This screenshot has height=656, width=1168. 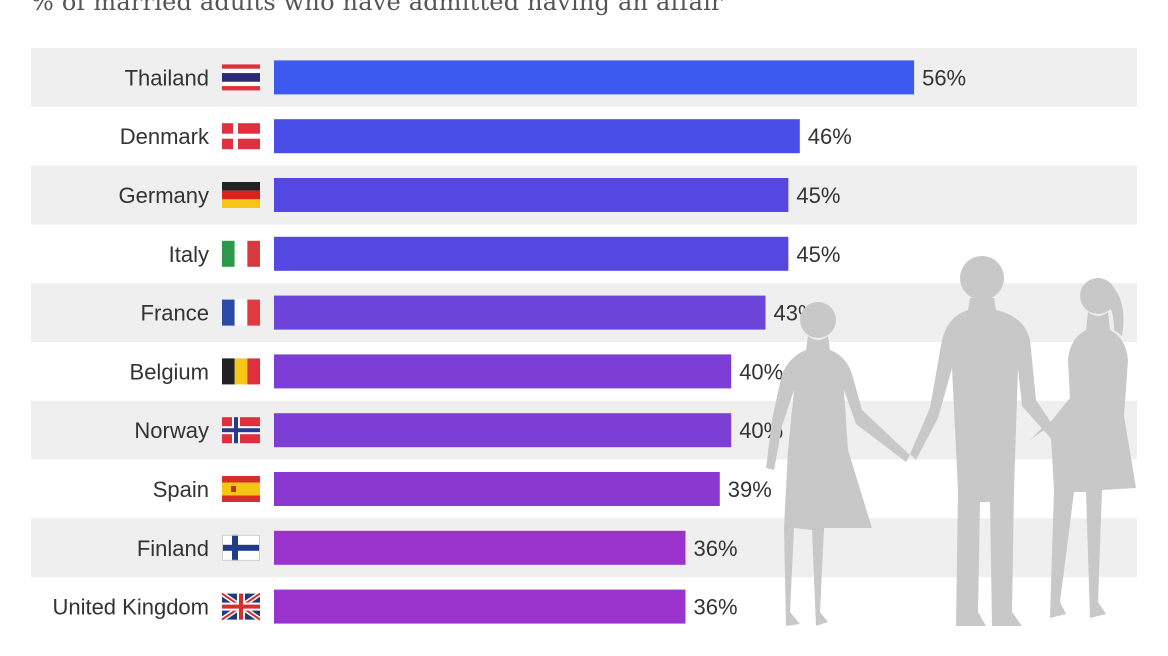 What do you see at coordinates (241, 547) in the screenshot?
I see `finland-flag-icon` at bounding box center [241, 547].